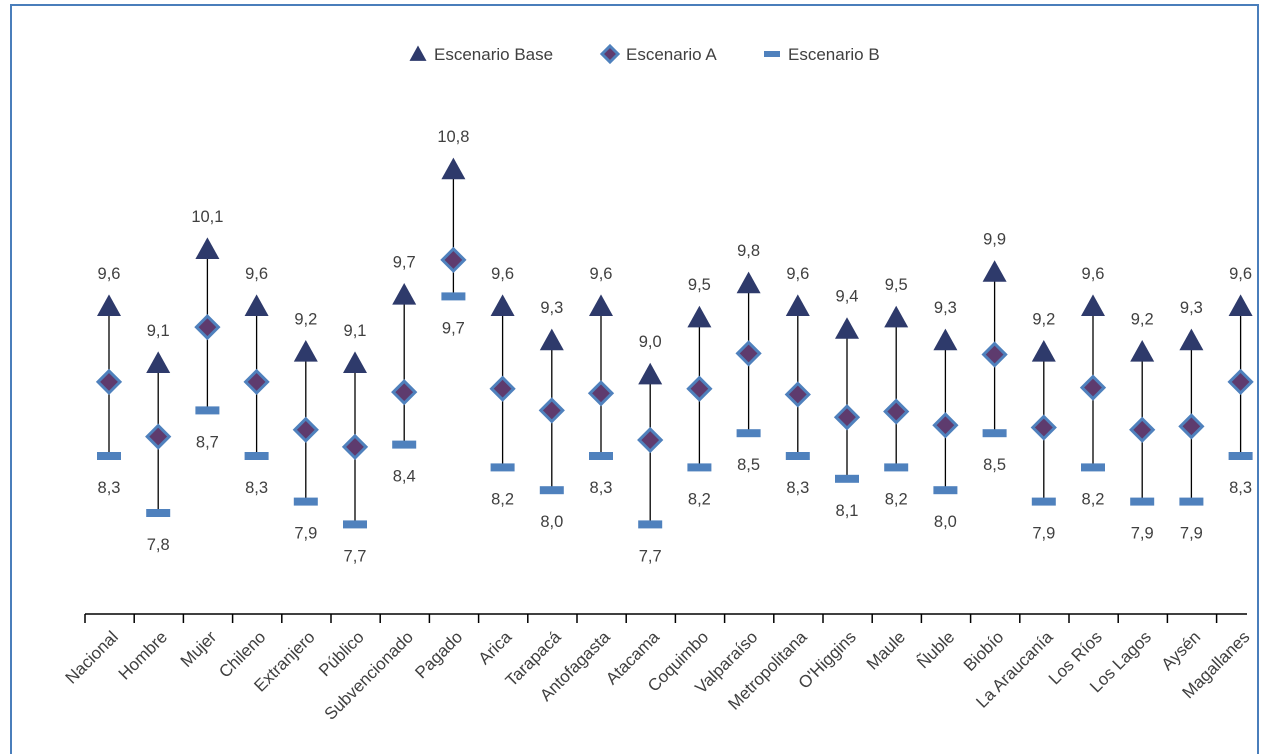 This screenshot has width=1263, height=754. What do you see at coordinates (896, 285) in the screenshot?
I see `label-base-maule: 9,5` at bounding box center [896, 285].